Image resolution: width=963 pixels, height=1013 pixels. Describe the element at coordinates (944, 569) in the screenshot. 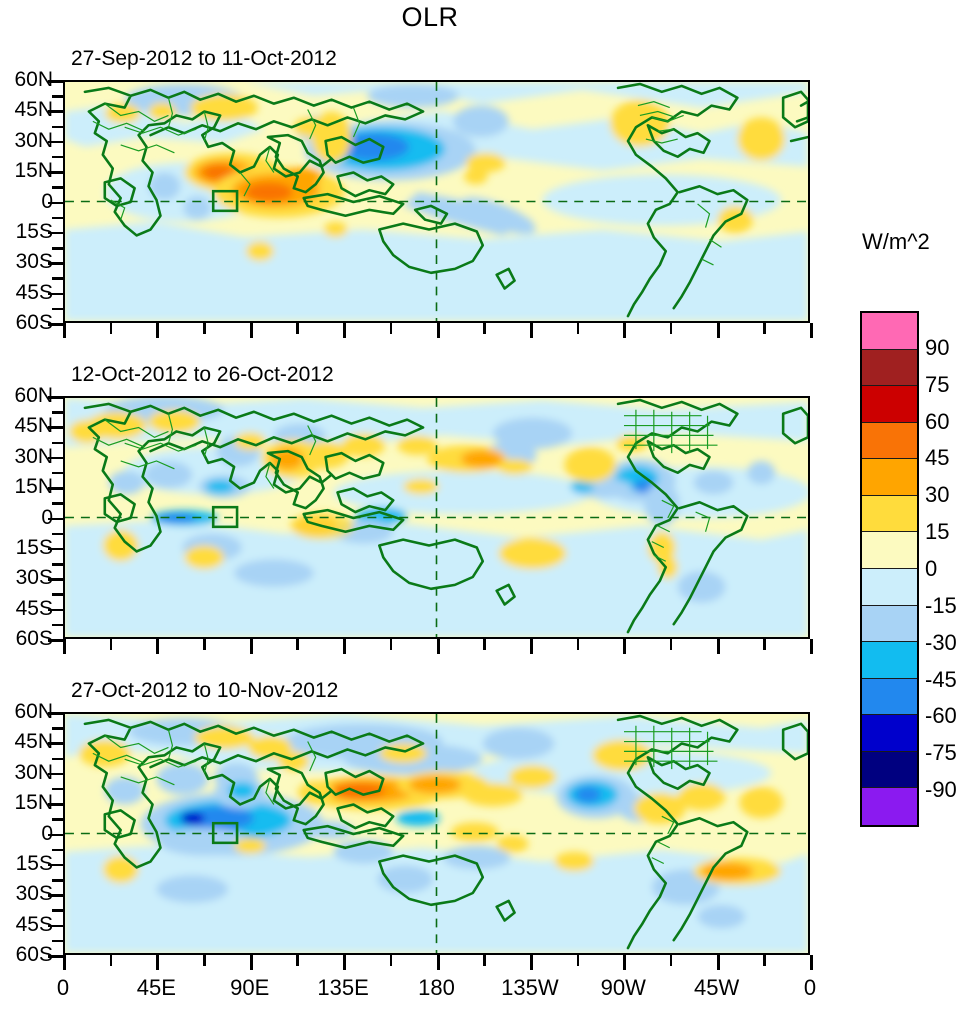

I see `colorbar-tick-labels: 90 75 60 45 30 15 0 -15 -30 -45 -60 -75 -90` at that location.